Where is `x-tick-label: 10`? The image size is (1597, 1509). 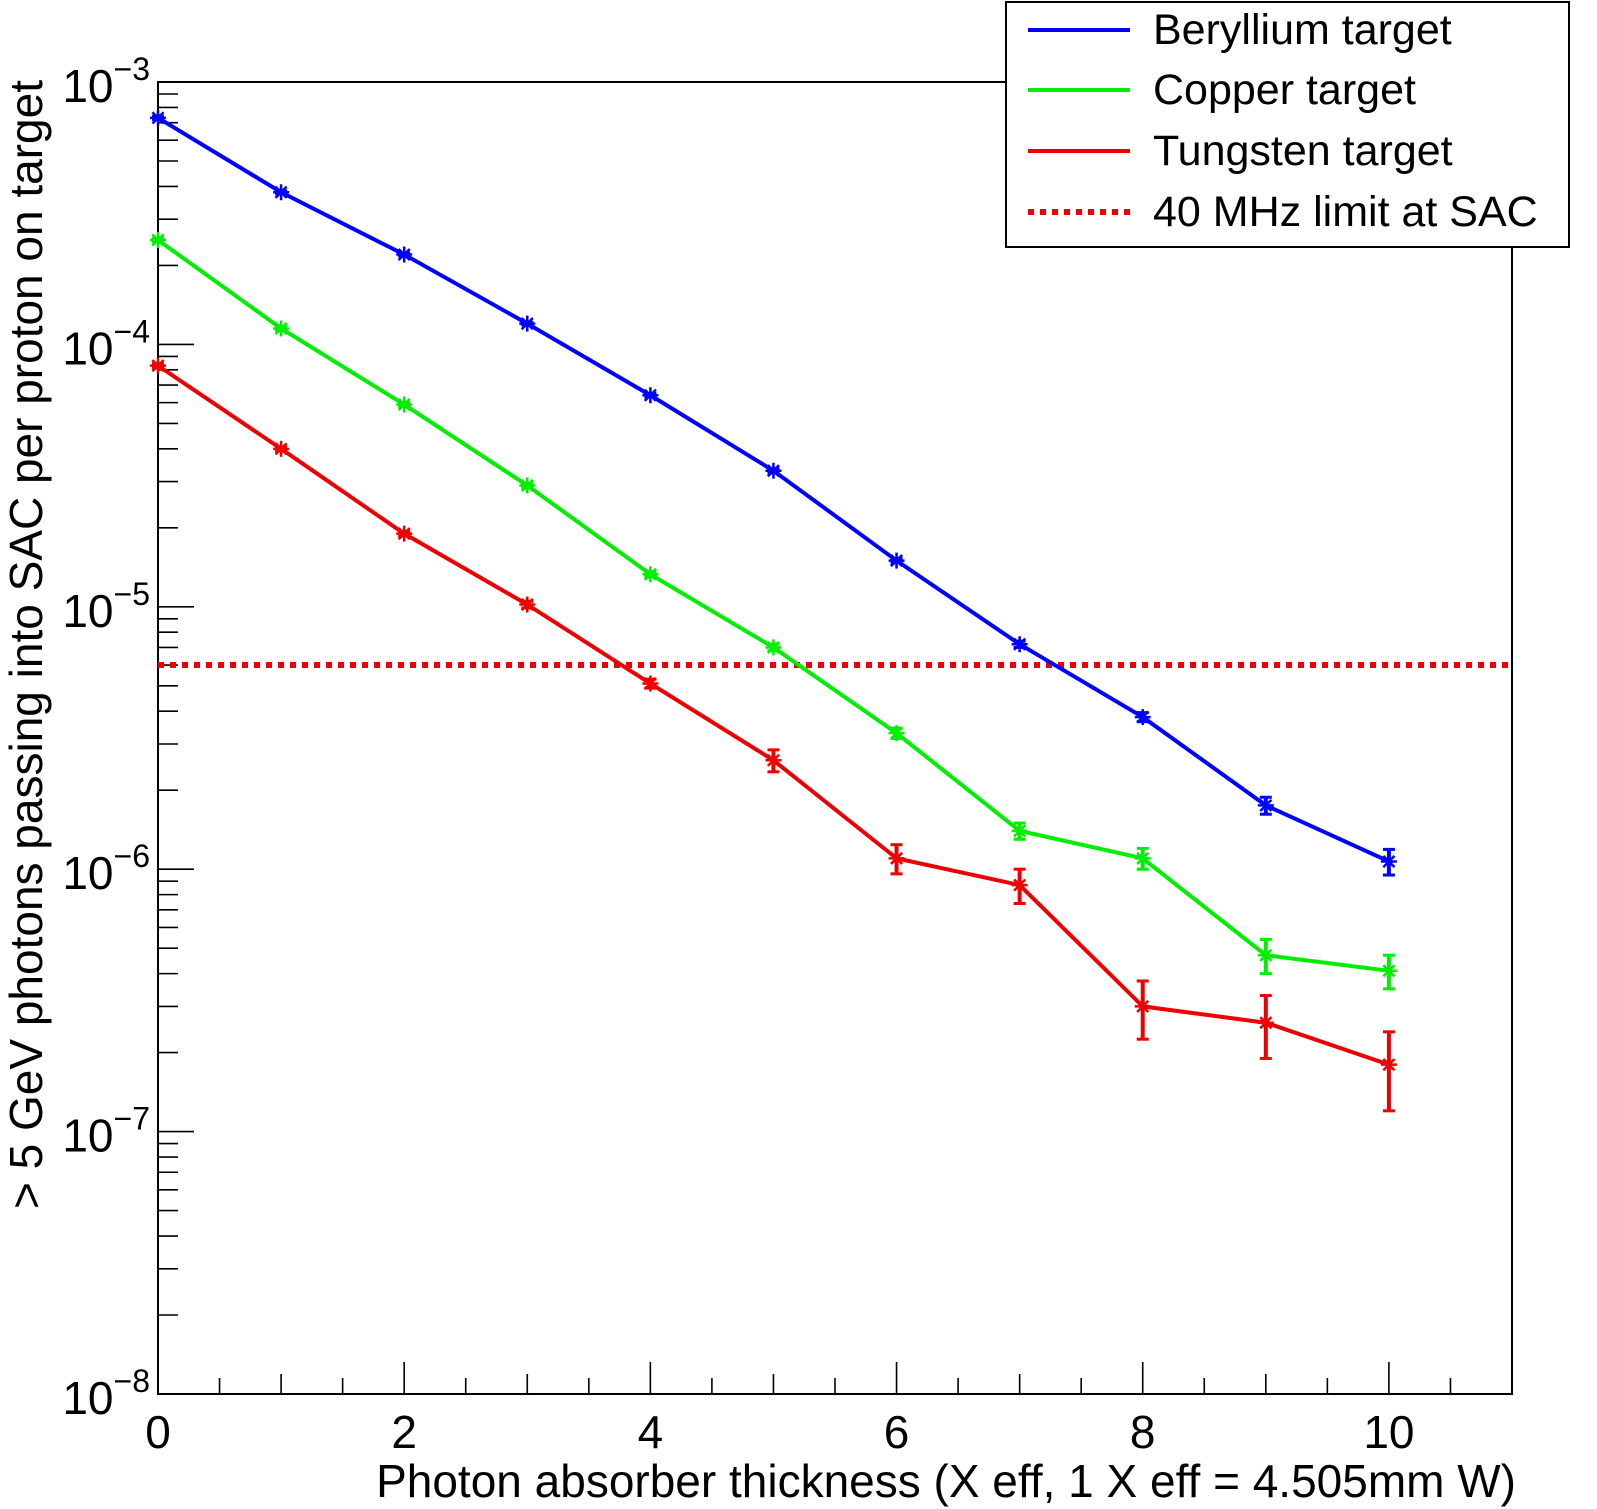 x-tick-label: 10 is located at coordinates (1388, 1432).